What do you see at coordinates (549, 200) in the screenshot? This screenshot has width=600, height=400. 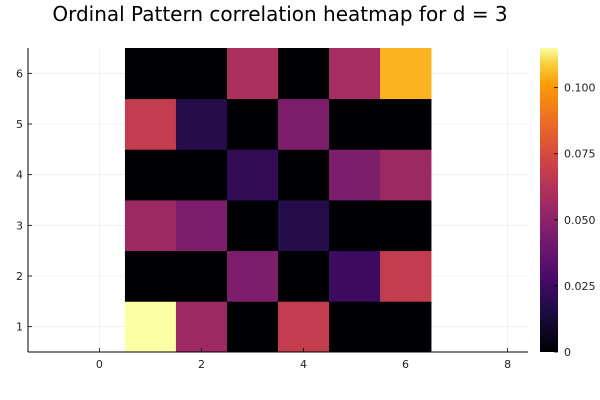 I see `colorbar-gradient` at bounding box center [549, 200].